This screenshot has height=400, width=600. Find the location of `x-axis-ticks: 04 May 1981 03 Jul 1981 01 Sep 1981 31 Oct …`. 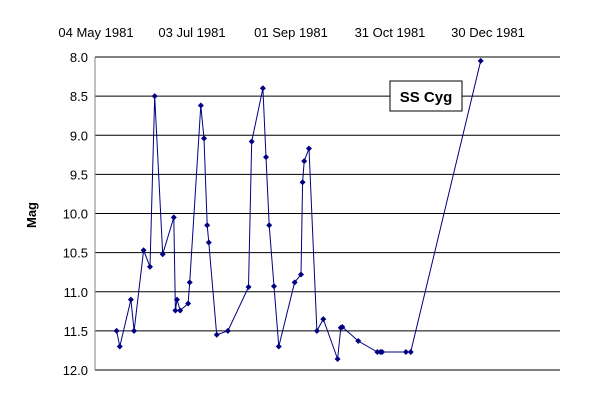

x-axis-ticks: 04 May 1981 03 Jul 1981 01 Sep 1981 31 Oct … is located at coordinates (291, 32).